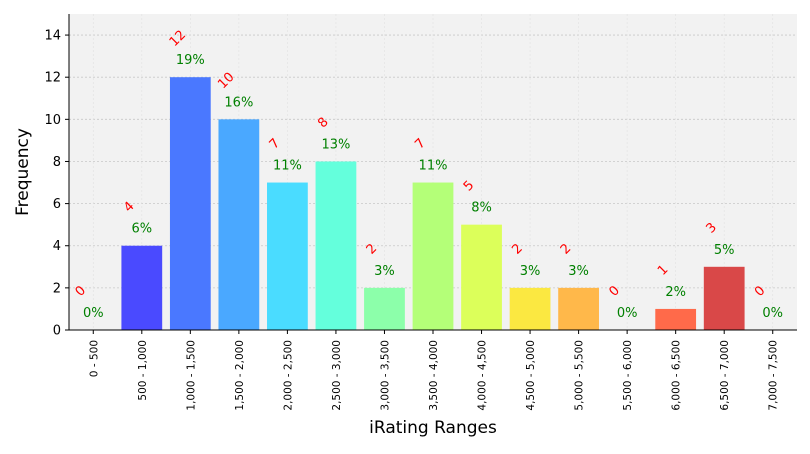 The width and height of the screenshot is (810, 454). What do you see at coordinates (288, 375) in the screenshot?
I see `x-tick-label: 2,000 - 2,500` at bounding box center [288, 375].